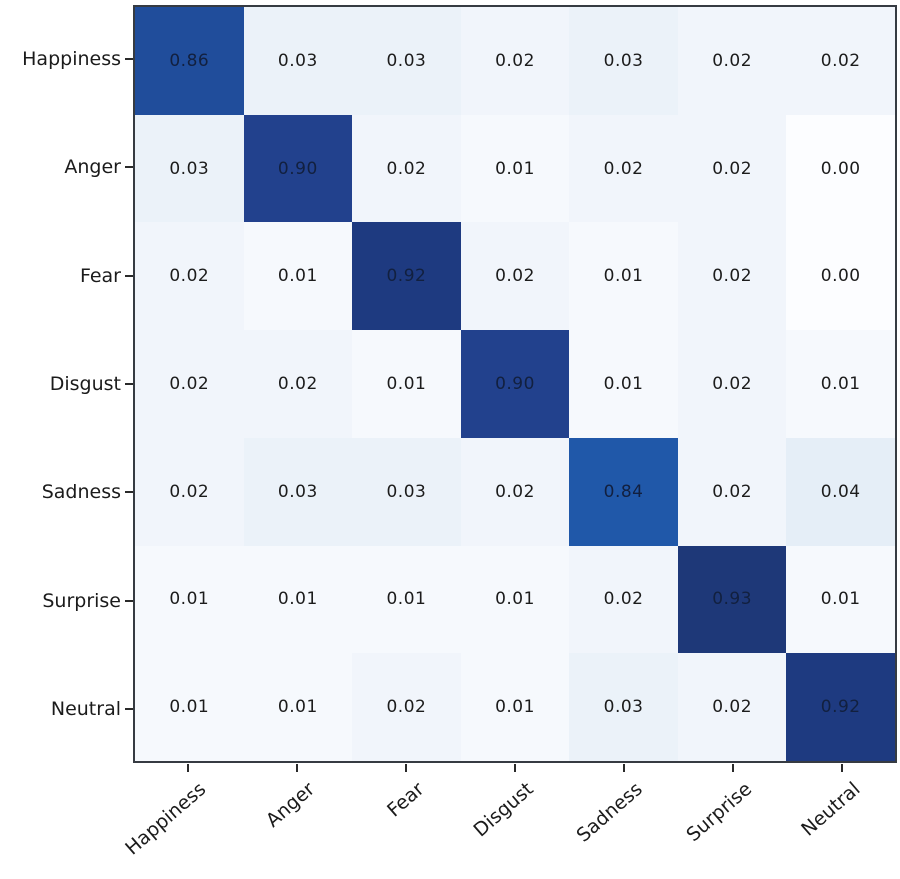 The height and width of the screenshot is (879, 900). I want to click on col-label-fear: Fear, so click(405, 800).